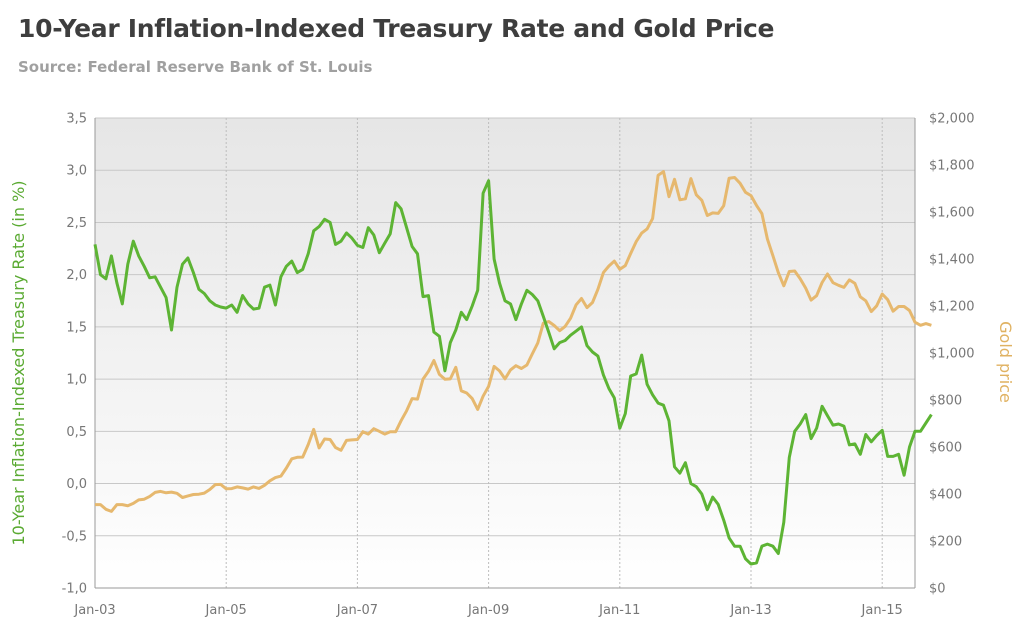 This screenshot has width=1024, height=637. I want to click on y-tick-label-left: 3,0, so click(76, 171).